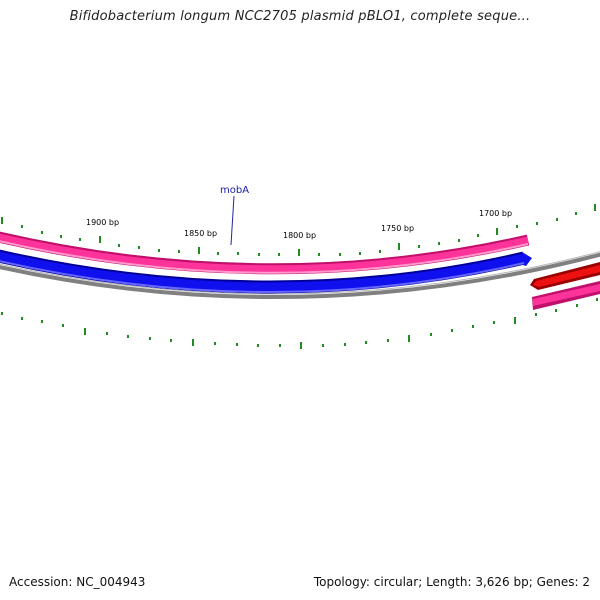 Image resolution: width=600 pixels, height=600 pixels. Describe the element at coordinates (565, 276) in the screenshot. I see `right-red-gene` at that location.